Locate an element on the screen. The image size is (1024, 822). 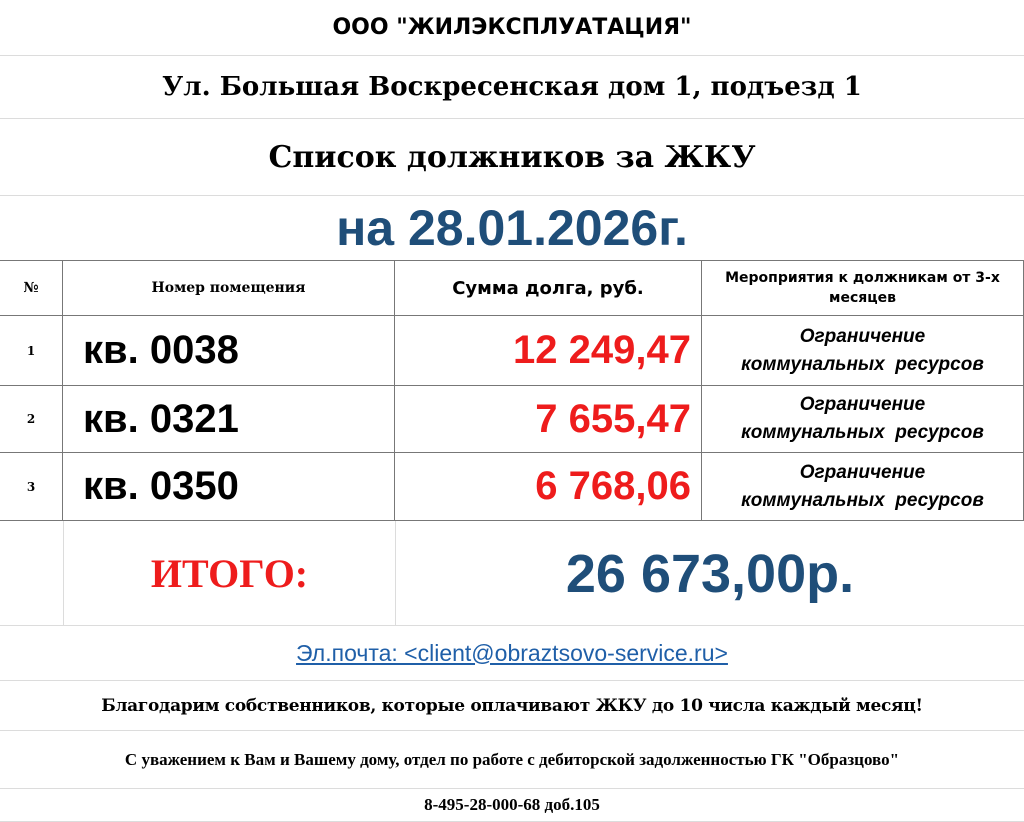
total-label: ИТОГО: is located at coordinates (229, 573).